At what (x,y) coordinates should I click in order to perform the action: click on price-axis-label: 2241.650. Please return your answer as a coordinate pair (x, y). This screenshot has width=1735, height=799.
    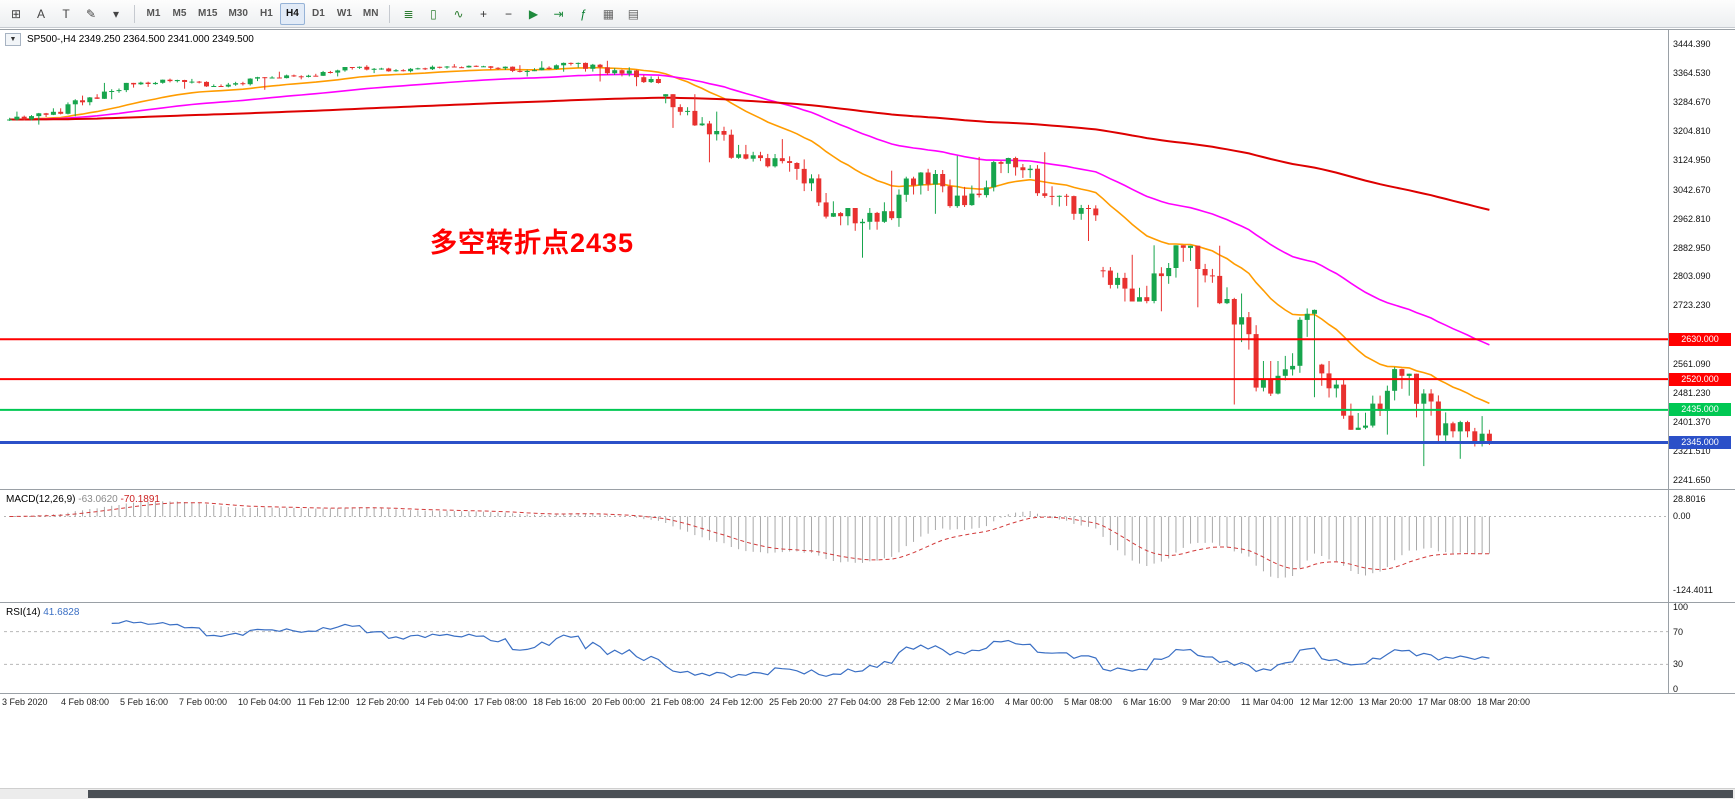
    Looking at the image, I should click on (1692, 480).